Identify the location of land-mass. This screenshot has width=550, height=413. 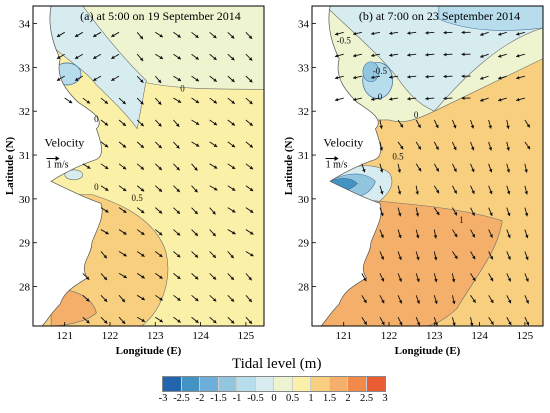
(347, 166).